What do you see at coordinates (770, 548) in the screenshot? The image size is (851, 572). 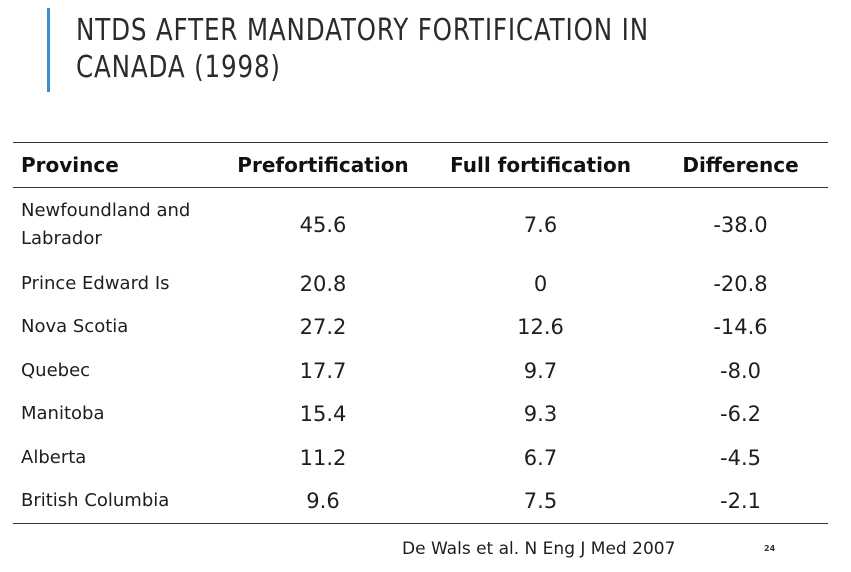 I see `page-number: 24` at bounding box center [770, 548].